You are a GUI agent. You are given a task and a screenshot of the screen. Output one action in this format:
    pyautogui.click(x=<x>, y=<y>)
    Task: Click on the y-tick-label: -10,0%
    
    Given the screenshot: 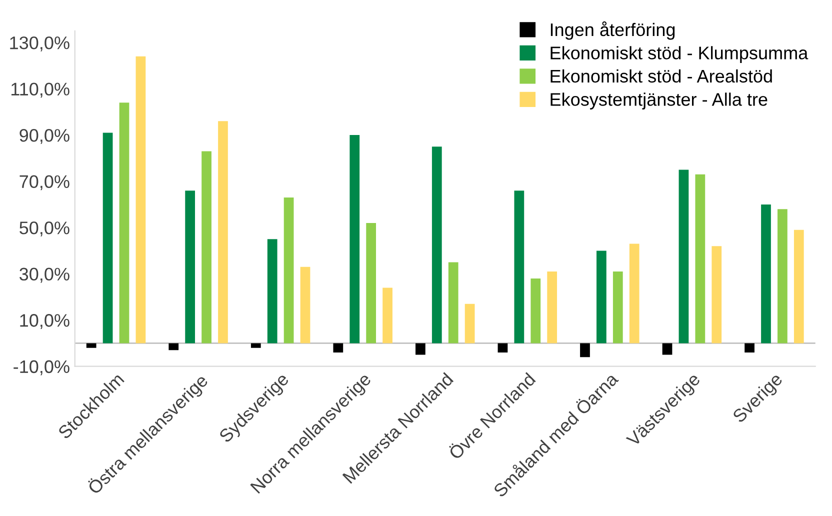 What is the action you would take?
    pyautogui.click(x=42, y=368)
    